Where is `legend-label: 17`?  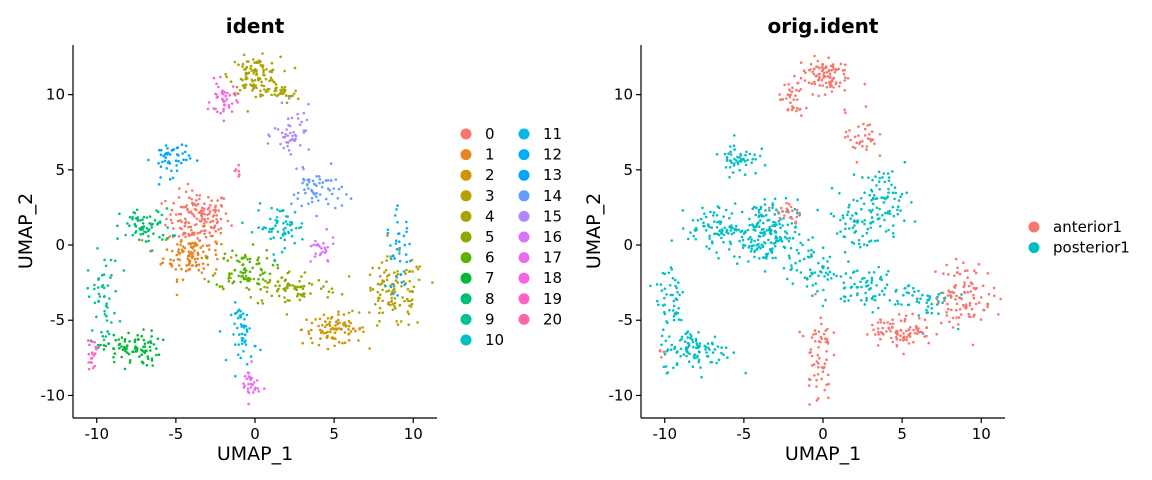
legend-label: 17 is located at coordinates (552, 258).